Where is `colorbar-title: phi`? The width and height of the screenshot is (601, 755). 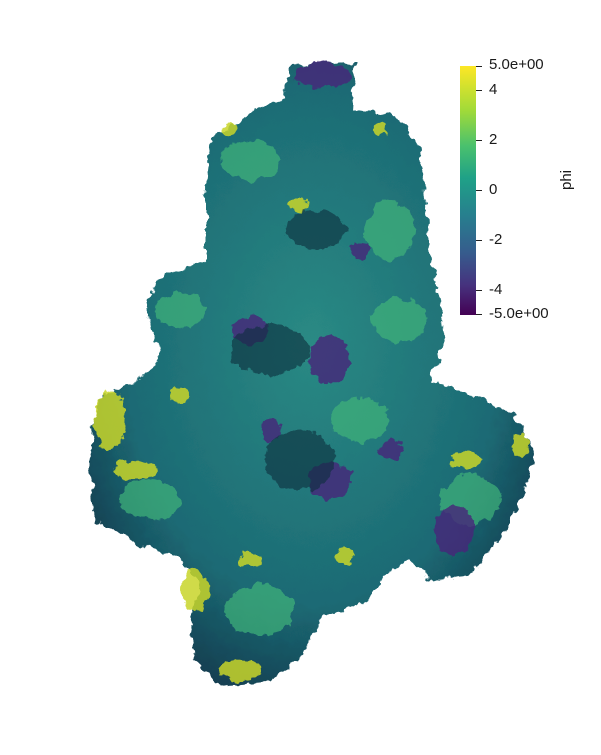 colorbar-title: phi is located at coordinates (566, 179).